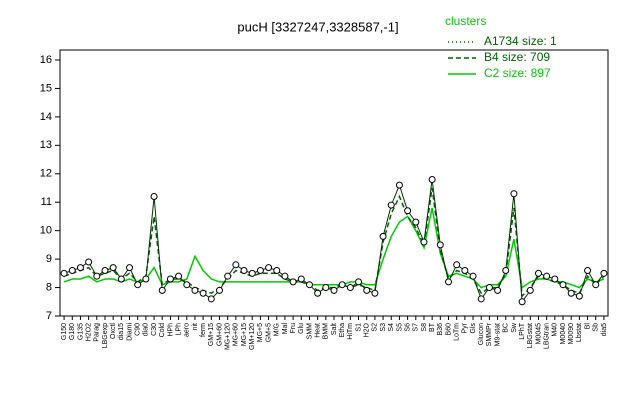  What do you see at coordinates (571, 334) in the screenshot?
I see `x-tick-label: M0090` at bounding box center [571, 334].